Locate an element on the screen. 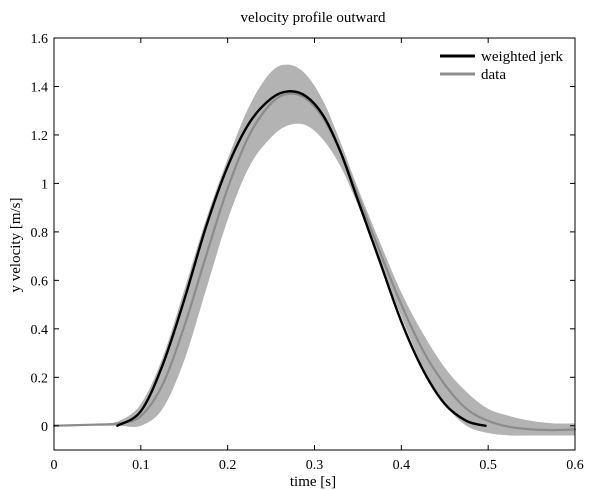 This screenshot has width=589, height=490. legend-label-weighted-jerk: weighted jerk is located at coordinates (522, 57).